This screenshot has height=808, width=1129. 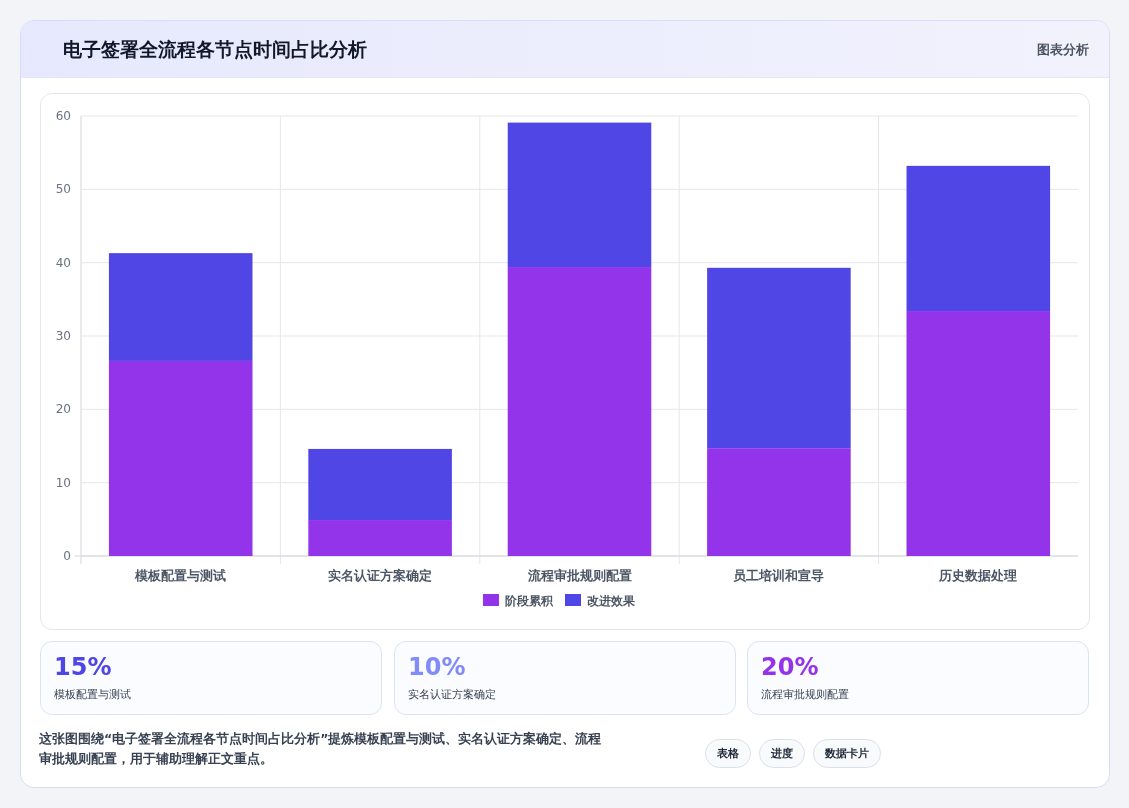 I want to click on x-tick-label: 实名认证方案确定, so click(x=380, y=575).